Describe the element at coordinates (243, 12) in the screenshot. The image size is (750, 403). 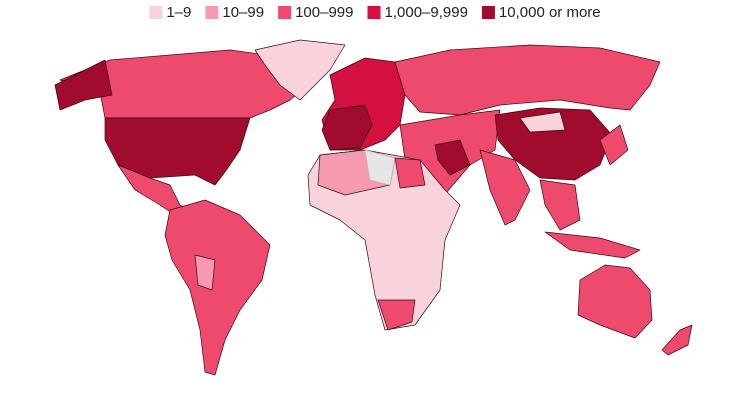
I see `legend-label: 10–99` at that location.